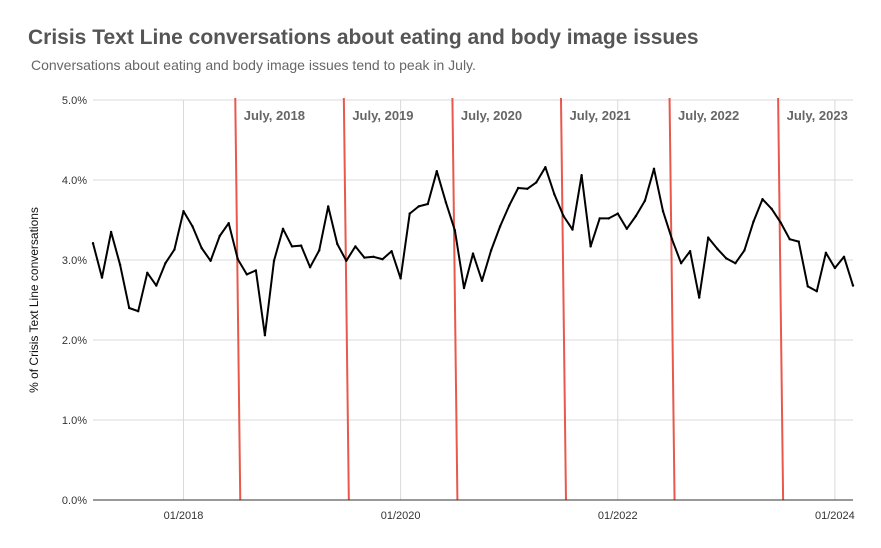 This screenshot has width=881, height=548. I want to click on y-tick-label: 0.0%, so click(74, 501).